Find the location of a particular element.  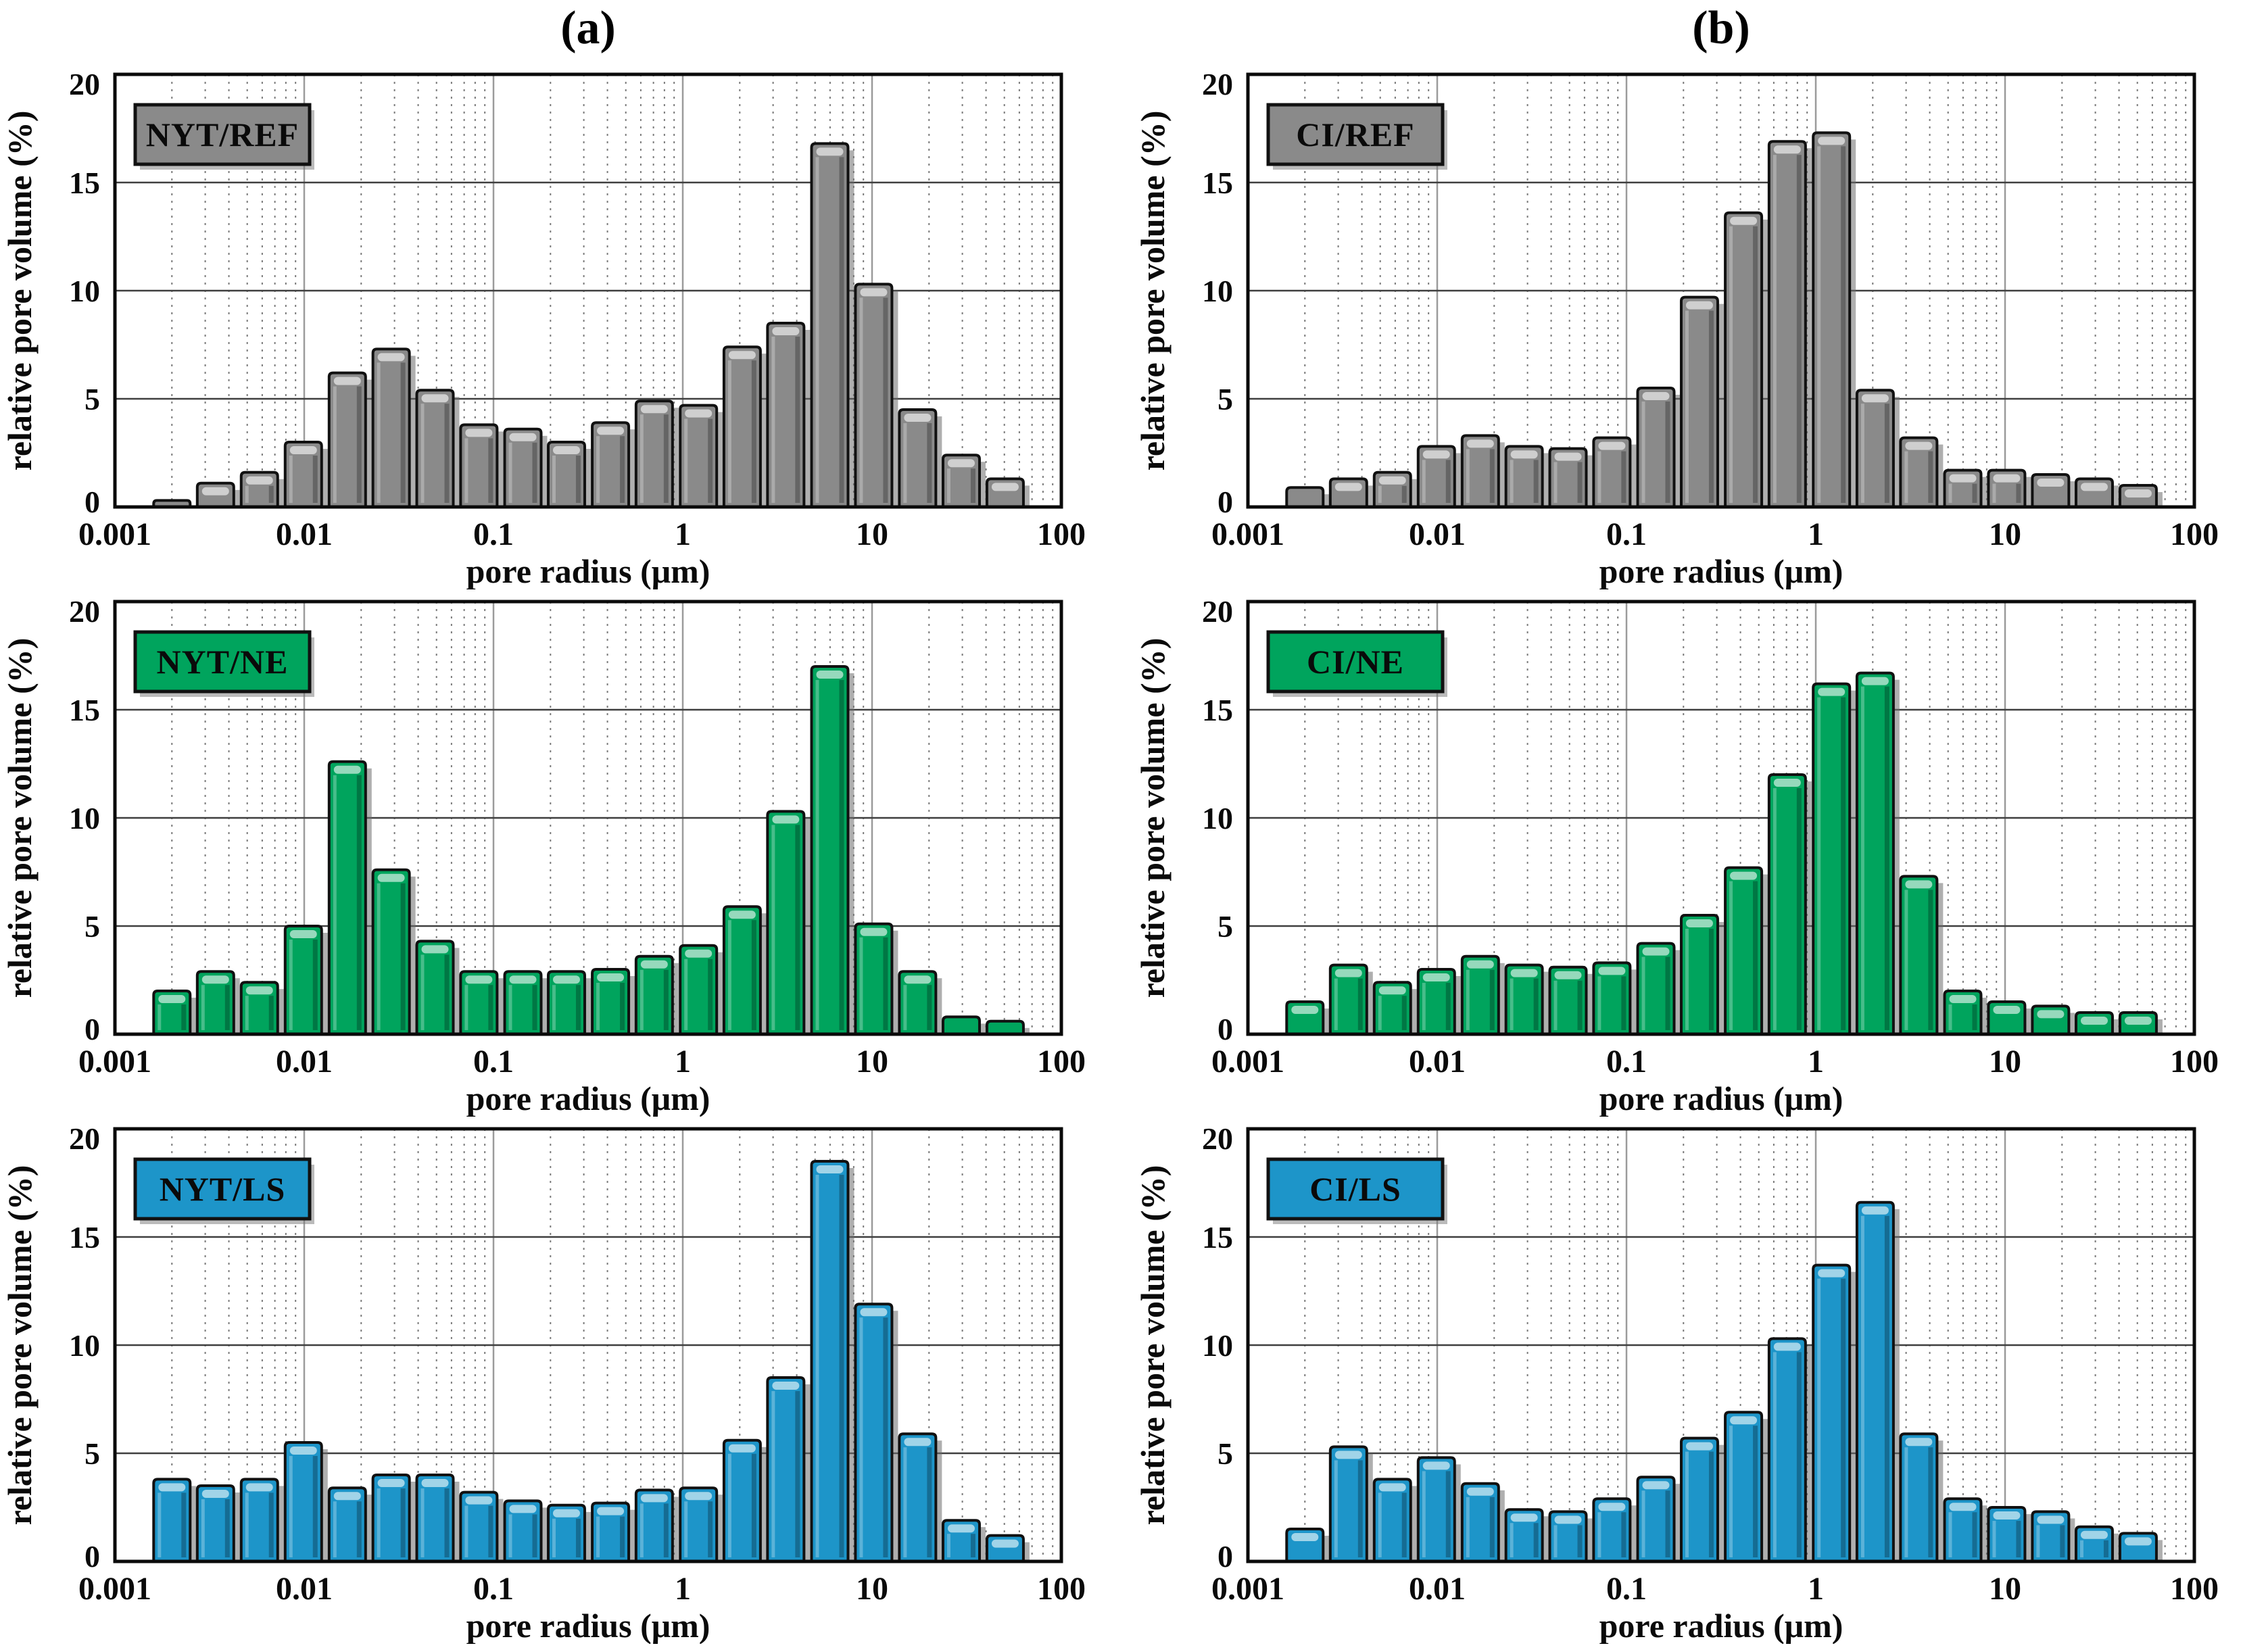

legend-ci-ls: CI/LS is located at coordinates (1356, 1190).